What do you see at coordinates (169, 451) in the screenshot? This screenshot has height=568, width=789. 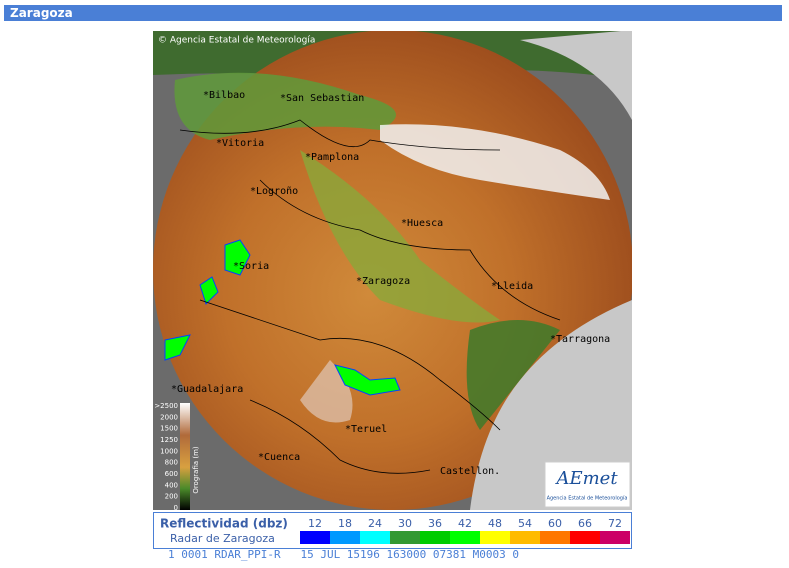 I see `orography-label: 1000` at bounding box center [169, 451].